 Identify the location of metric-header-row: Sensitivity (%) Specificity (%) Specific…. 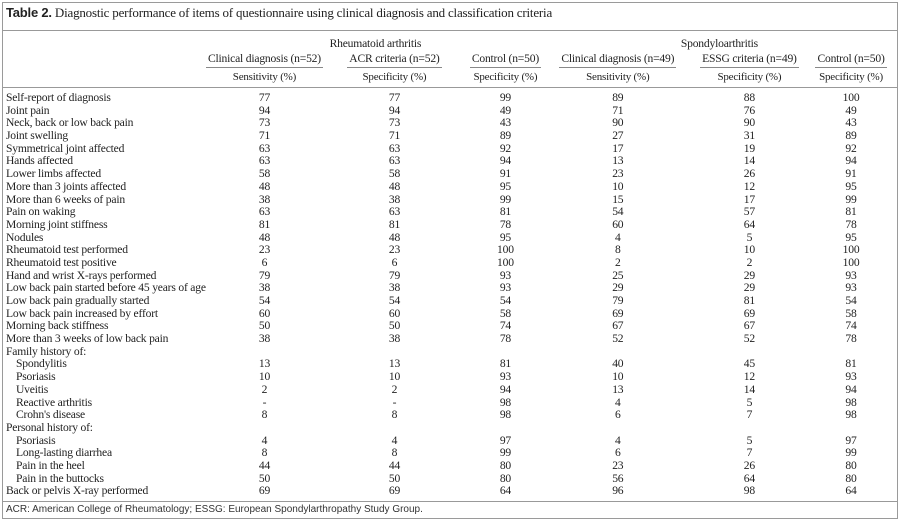
(450, 77).